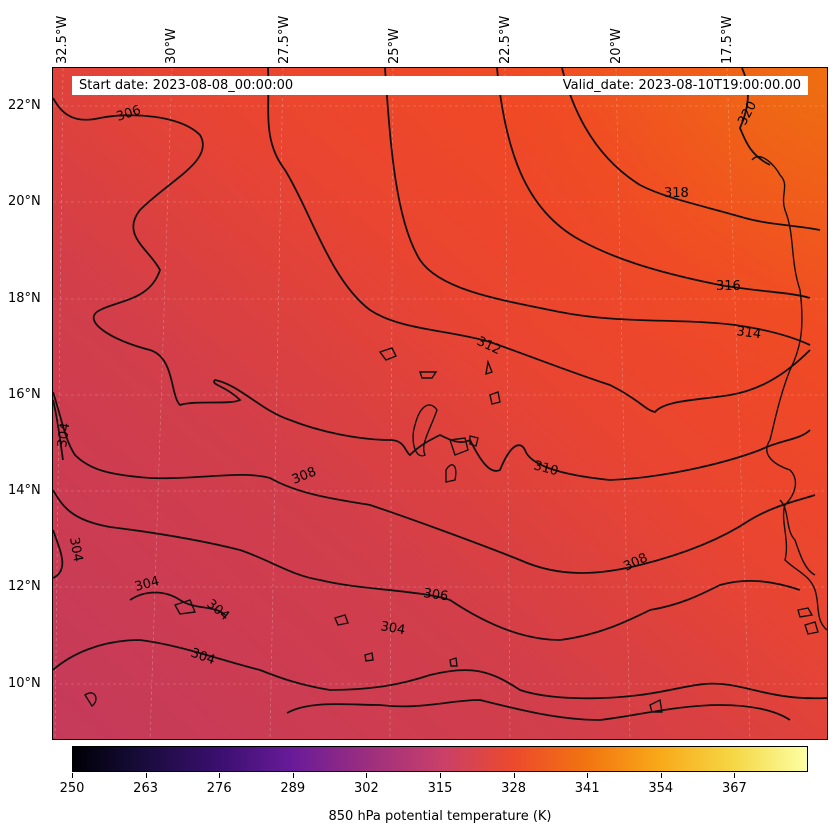 This screenshot has width=837, height=836. What do you see at coordinates (440, 759) in the screenshot?
I see `colorbar` at bounding box center [440, 759].